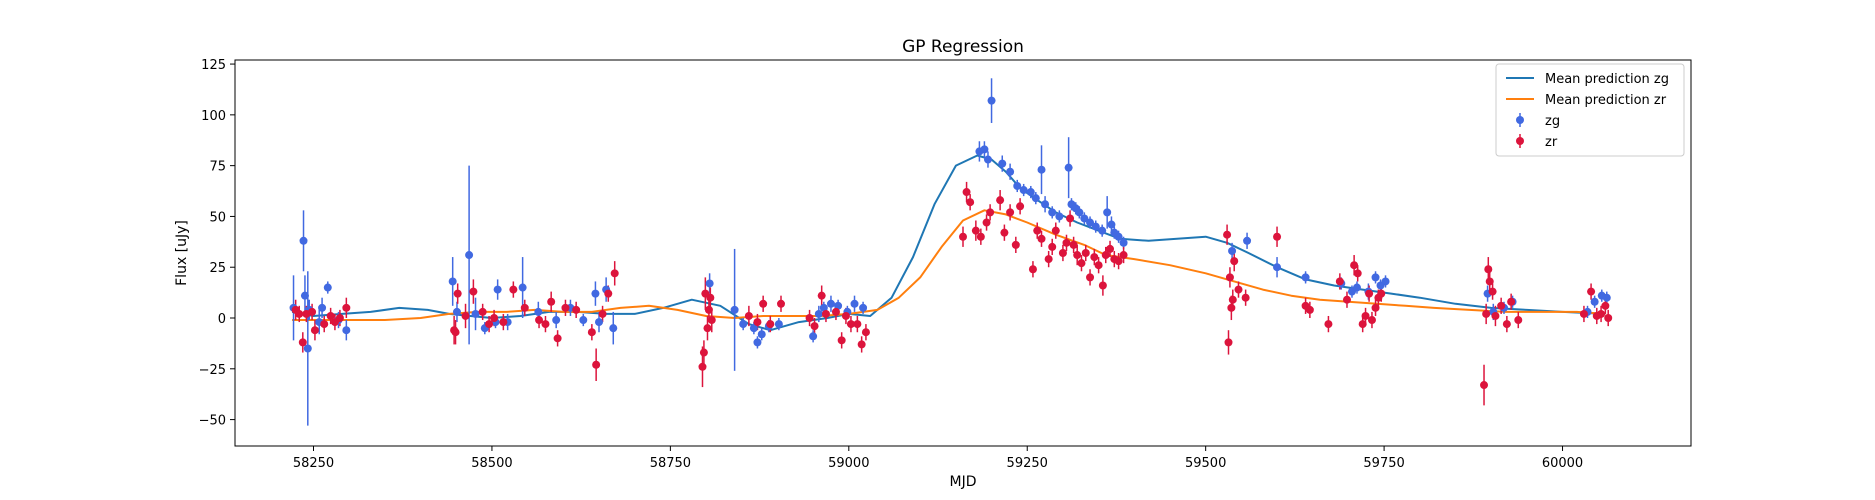  Describe the element at coordinates (212, 421) in the screenshot. I see `y-tick-label: −50` at that location.